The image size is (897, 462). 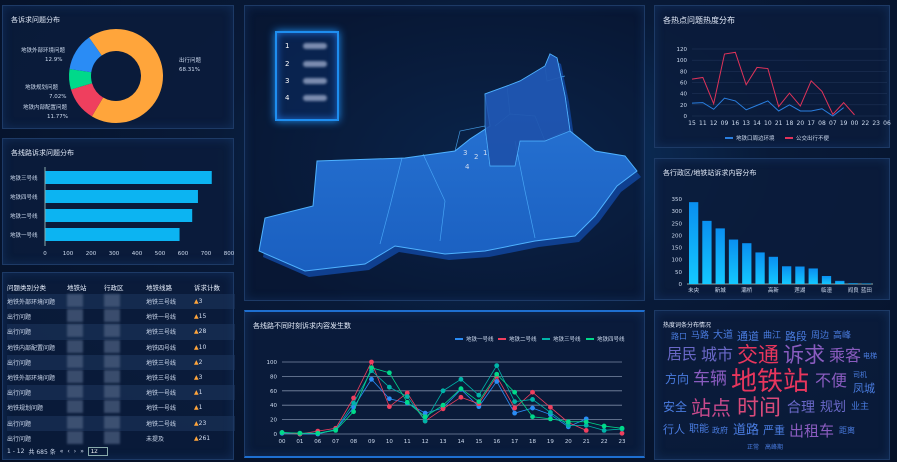 What do you see at coordinates (26, 287) in the screenshot?
I see `col-header-category: 问题类别分类` at bounding box center [26, 287].